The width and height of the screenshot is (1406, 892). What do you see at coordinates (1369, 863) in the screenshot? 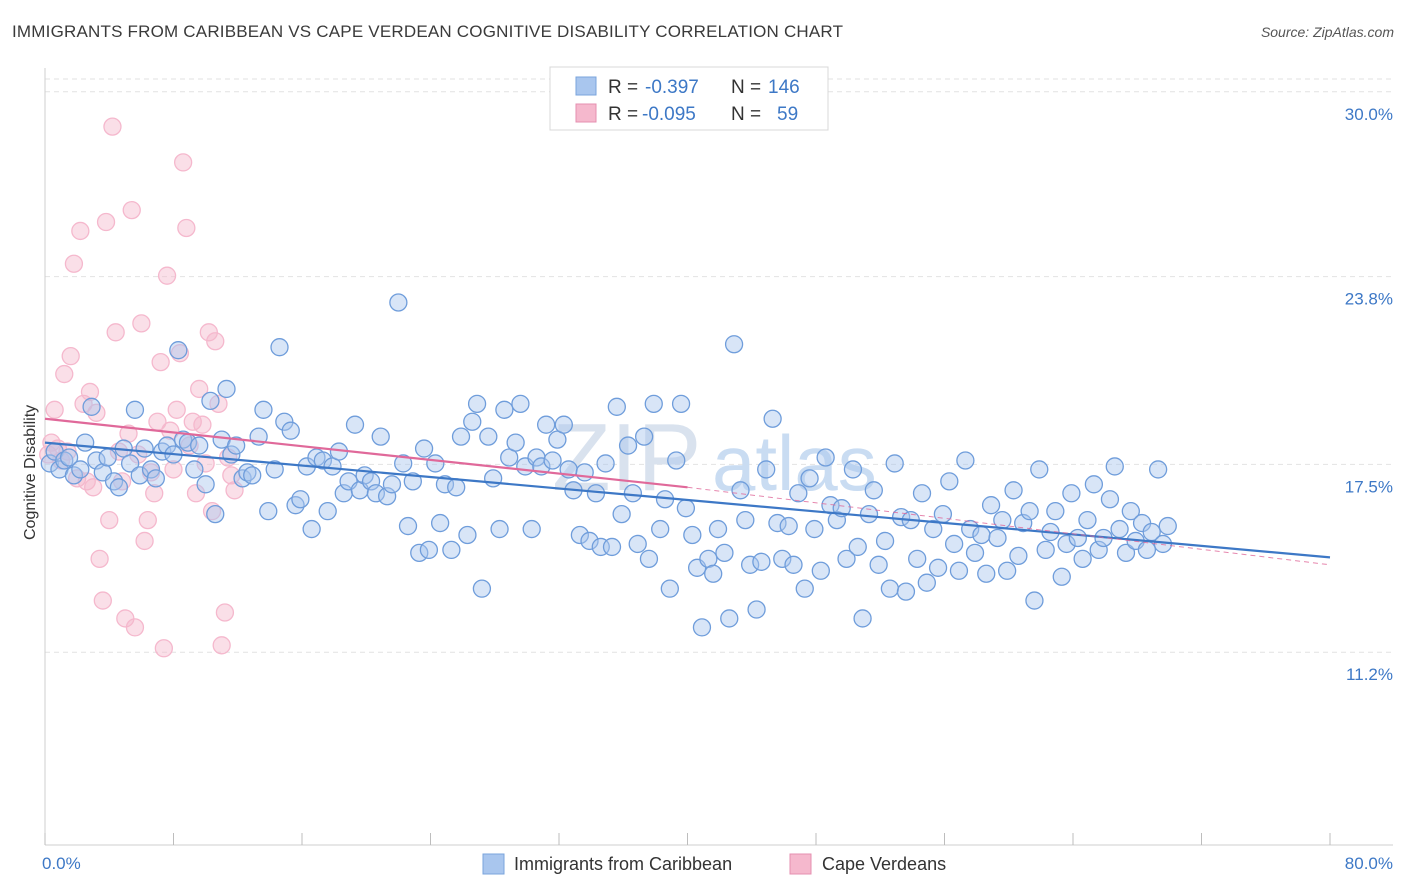
I see `x-tick-label-1: 80.0%` at bounding box center [1369, 863].